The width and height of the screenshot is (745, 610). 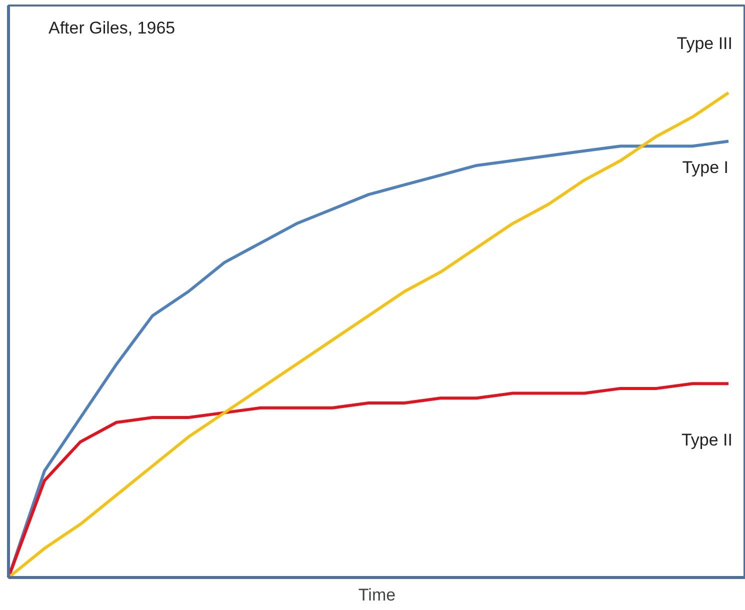 I want to click on text: Type II, so click(x=707, y=440).